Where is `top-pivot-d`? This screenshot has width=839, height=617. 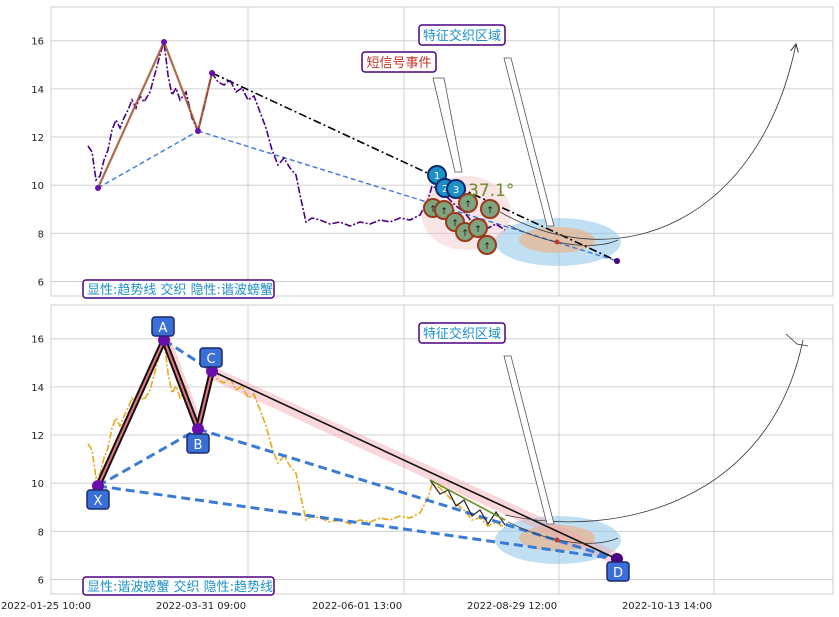
top-pivot-d is located at coordinates (617, 261).